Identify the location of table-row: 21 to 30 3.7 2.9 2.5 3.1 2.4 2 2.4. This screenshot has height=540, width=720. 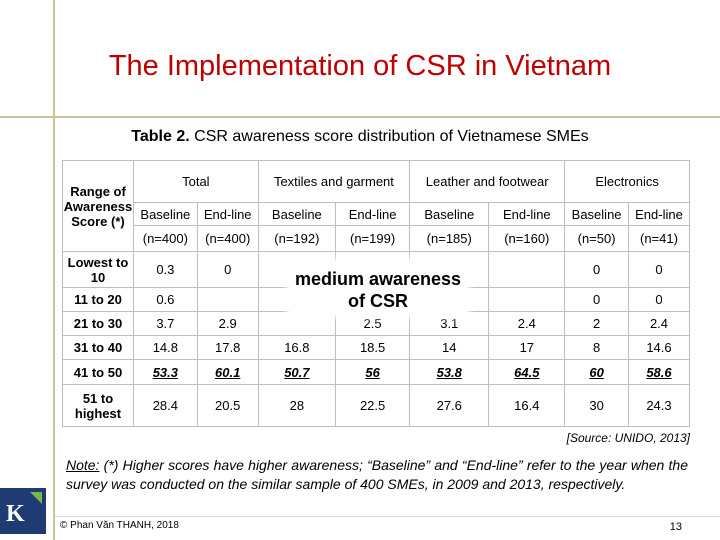
(376, 323).